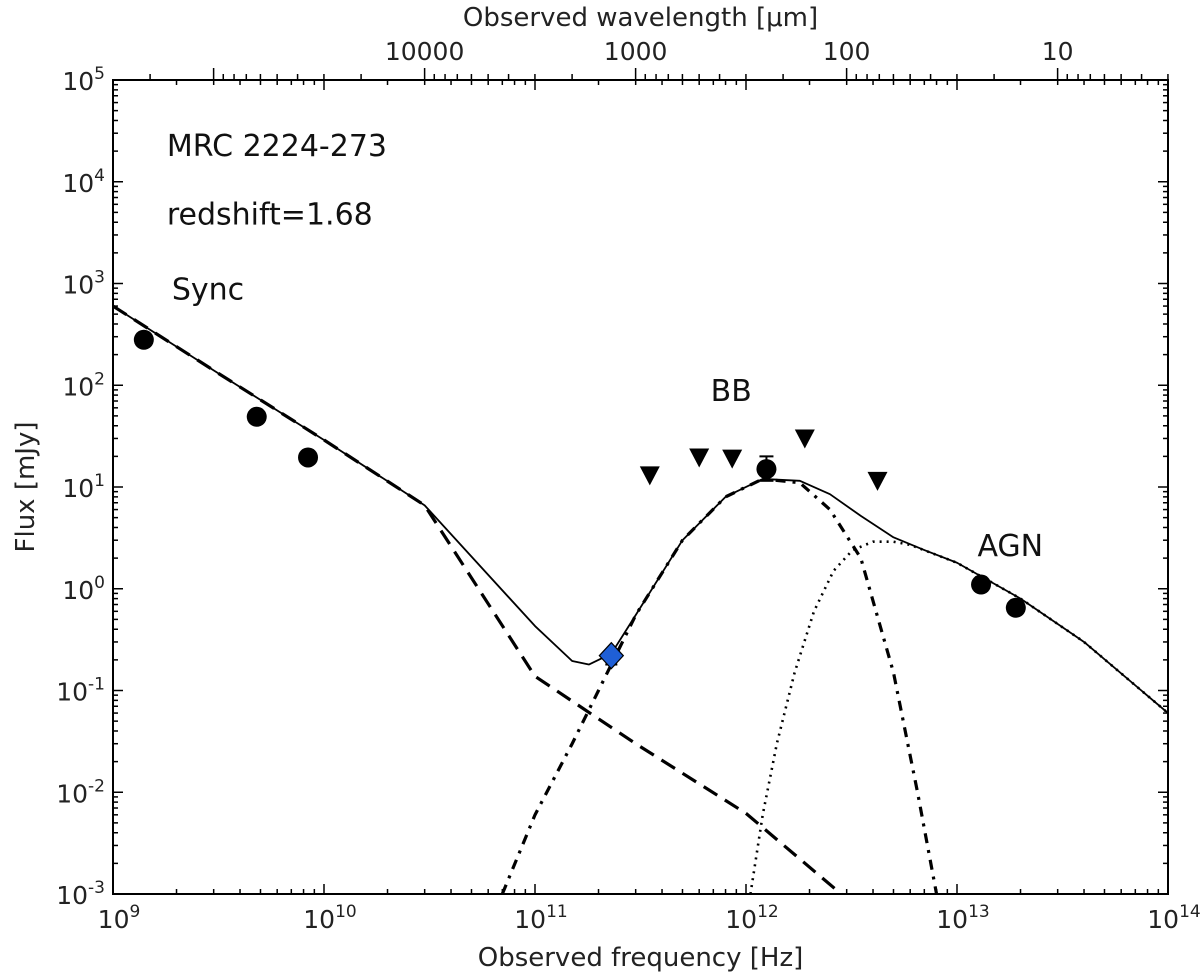 Image resolution: width=1200 pixels, height=976 pixels. Describe the element at coordinates (83, 182) in the screenshot. I see `y-tick-label: 10⁴` at that location.